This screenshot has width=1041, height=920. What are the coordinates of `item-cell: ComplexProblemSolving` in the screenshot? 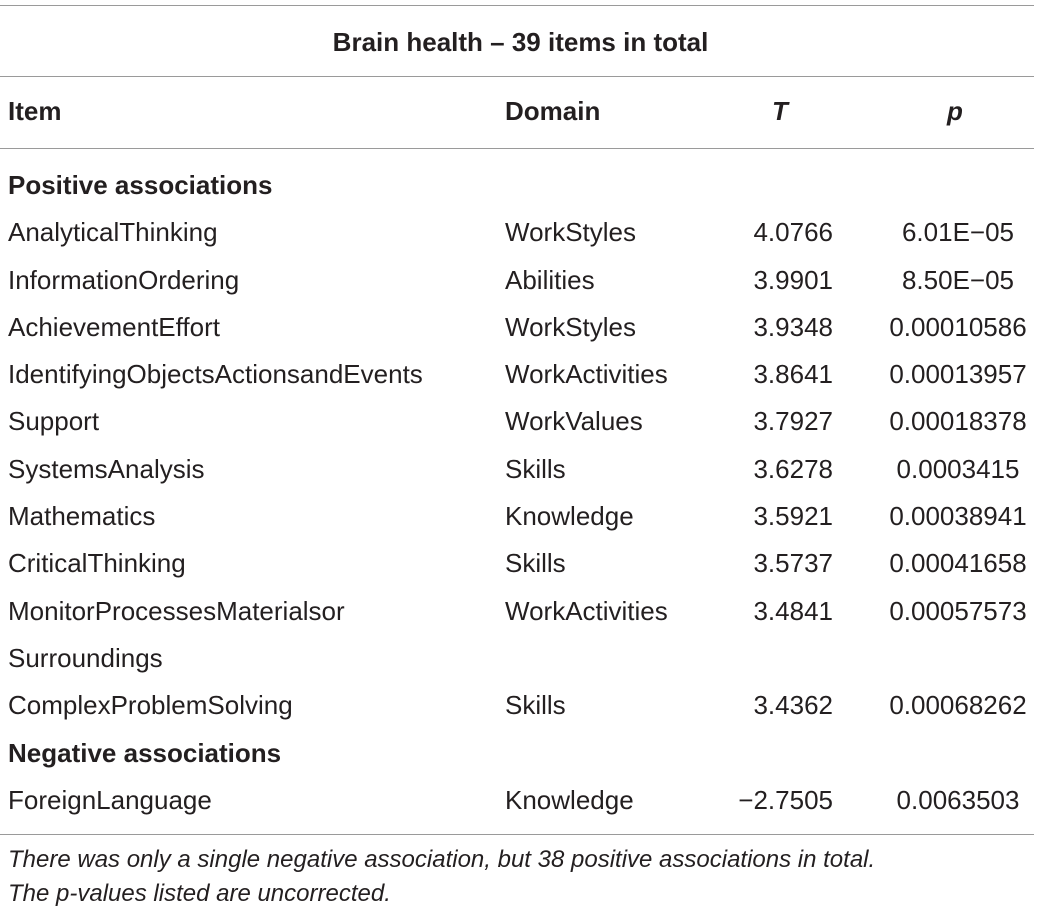 It's located at (150, 705).